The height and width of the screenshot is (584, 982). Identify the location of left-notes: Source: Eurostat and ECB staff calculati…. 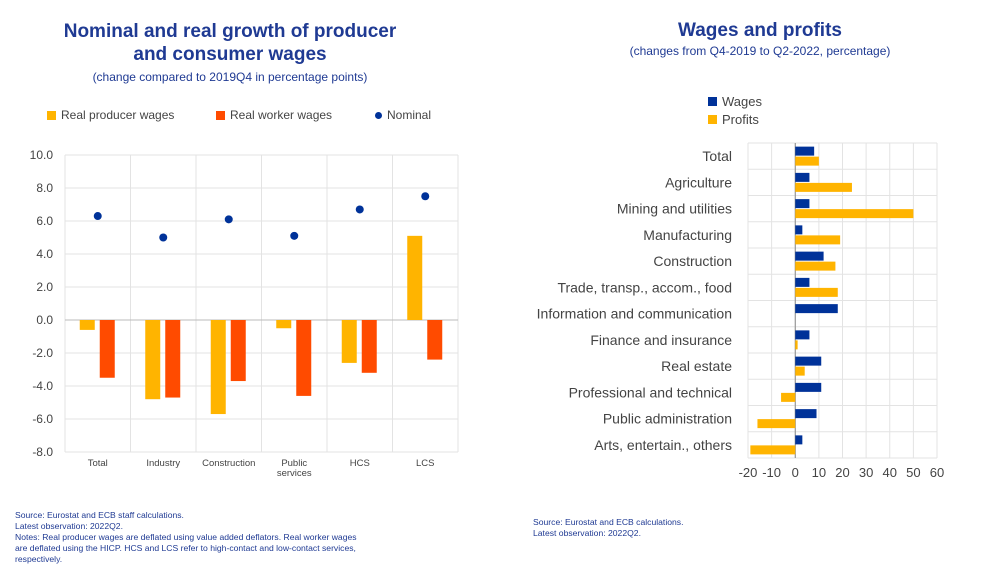
(240, 537).